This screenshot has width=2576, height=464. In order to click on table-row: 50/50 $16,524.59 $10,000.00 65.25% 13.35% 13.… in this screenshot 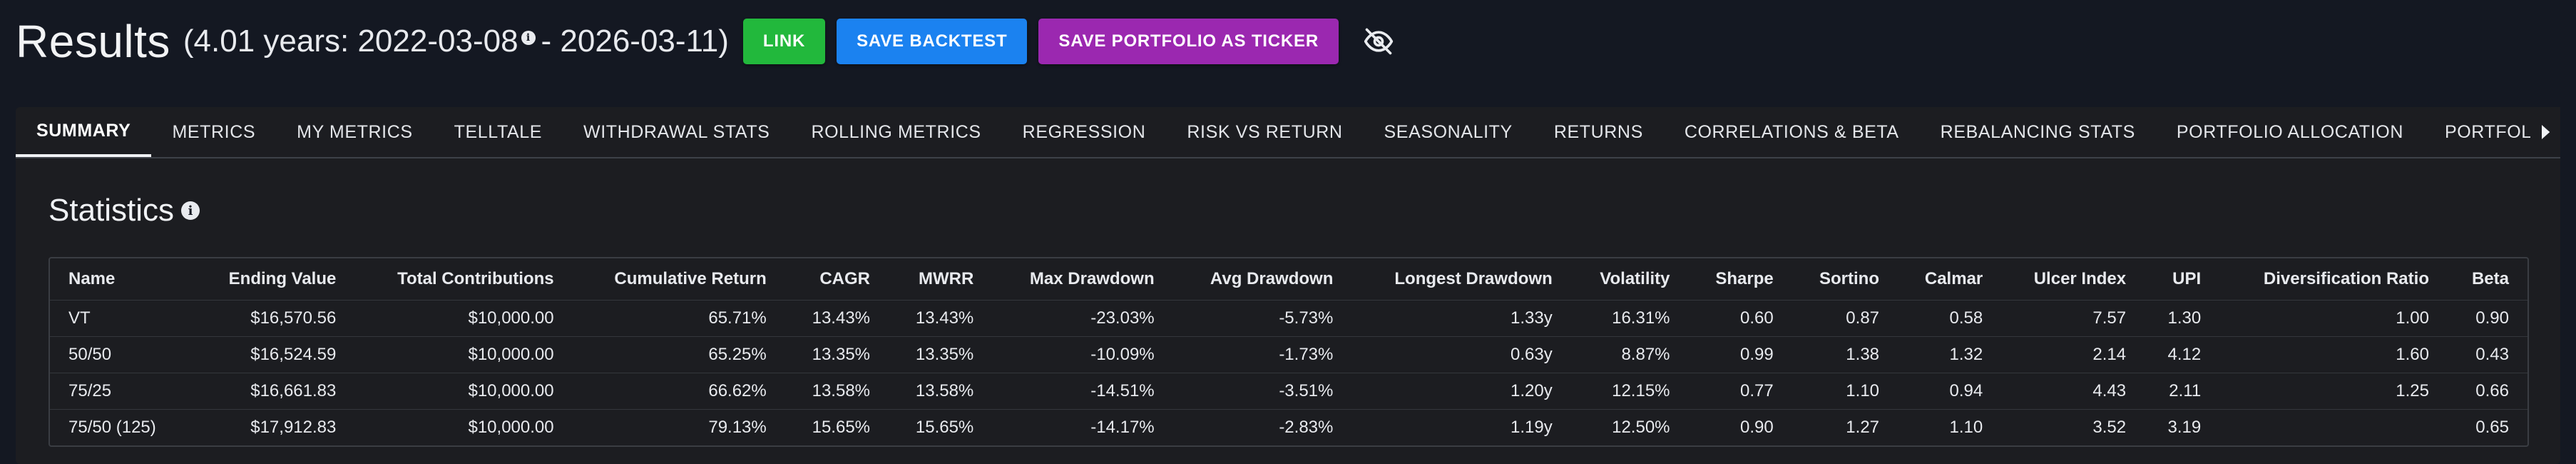, I will do `click(1289, 354)`.